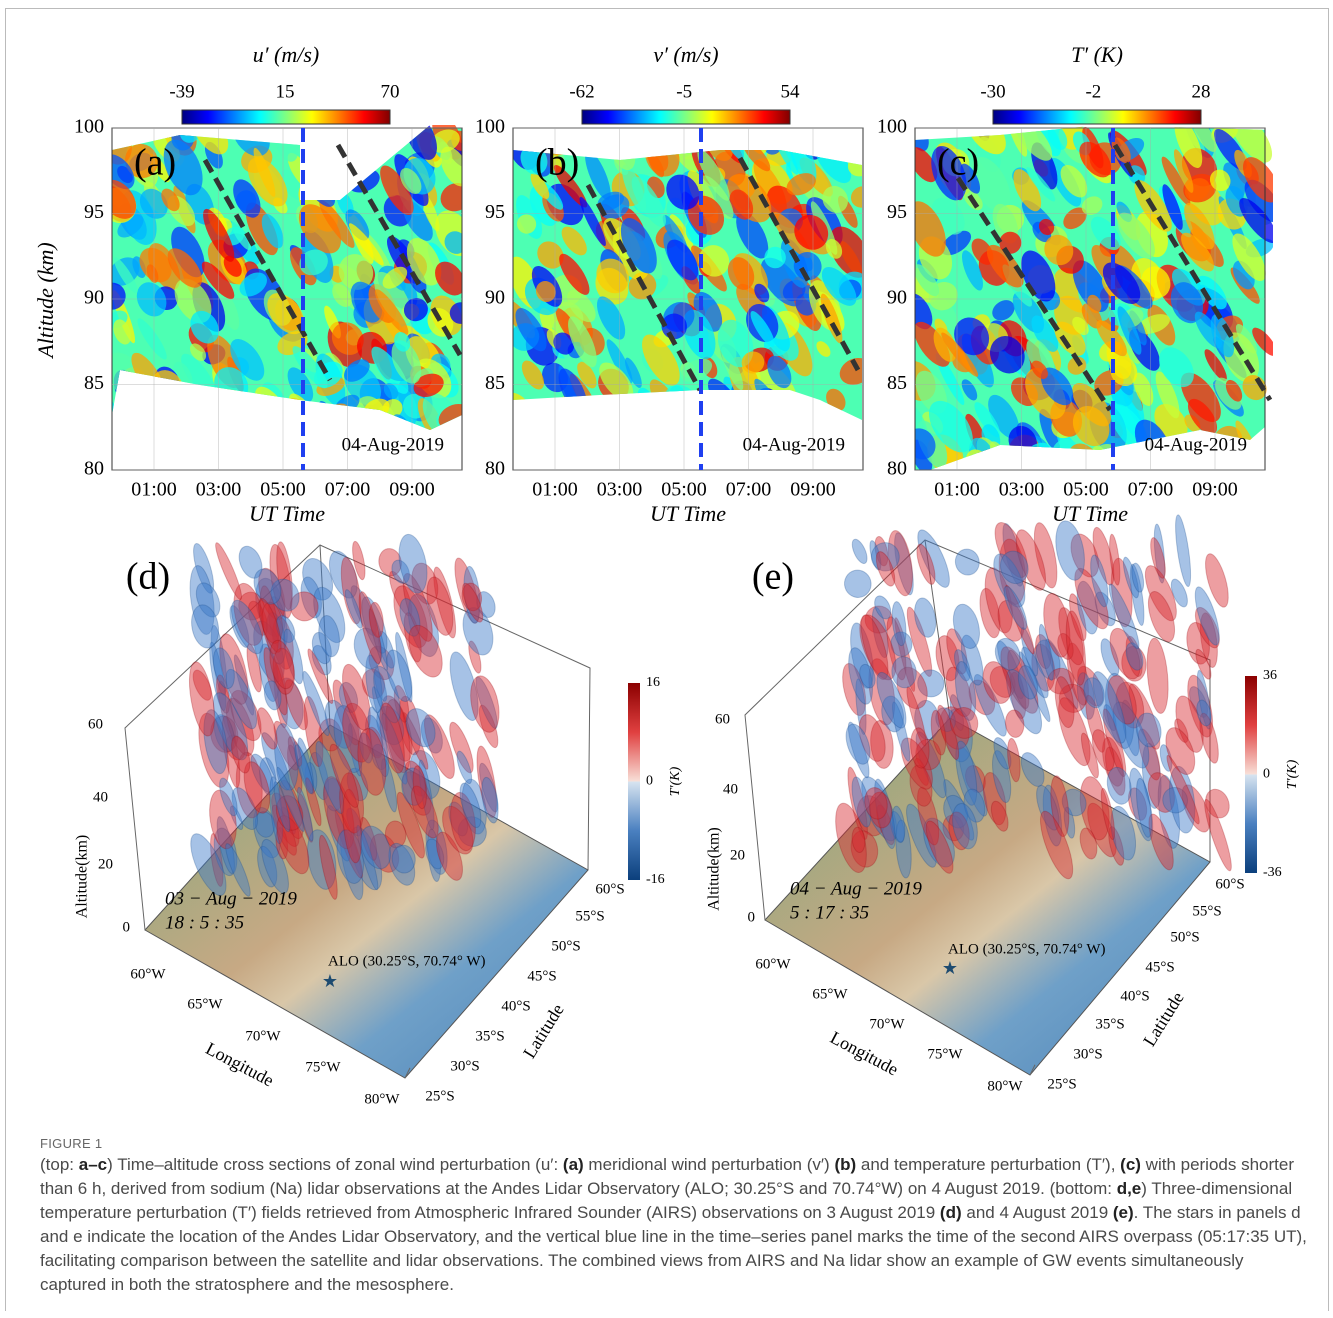 The image size is (1333, 1318). What do you see at coordinates (1270, 675) in the screenshot?
I see `colorbar-tick-label: 36` at bounding box center [1270, 675].